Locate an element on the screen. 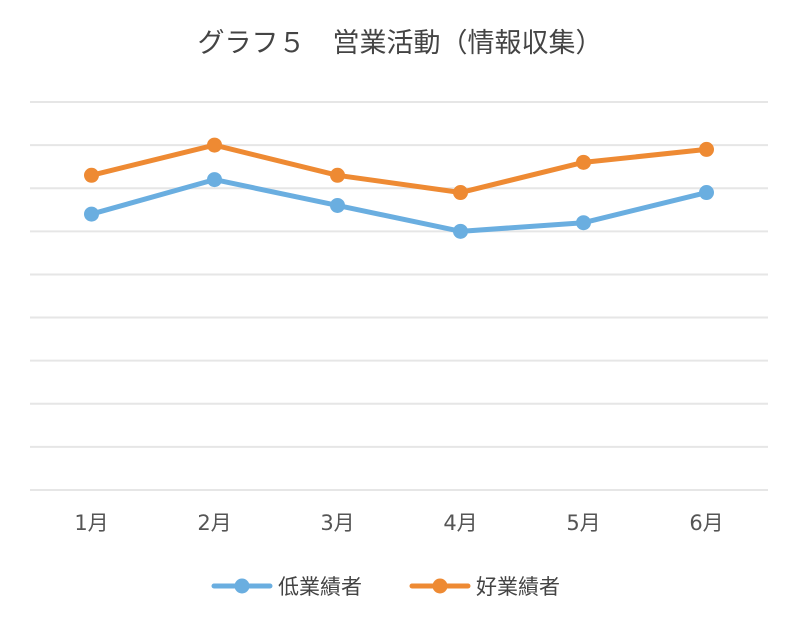 This screenshot has width=800, height=627. legend-label: 低業績者 is located at coordinates (320, 587).